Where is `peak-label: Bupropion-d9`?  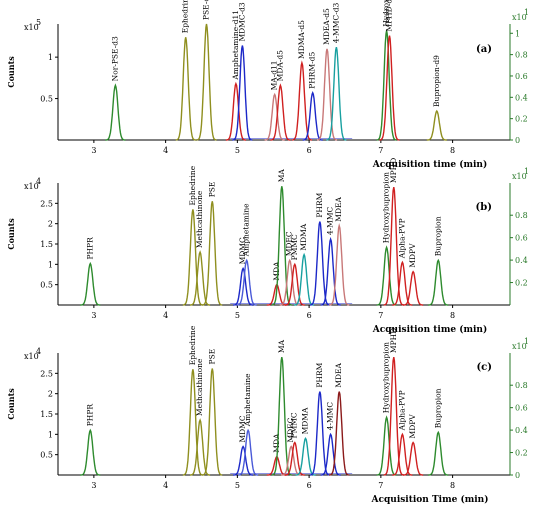
peak-label: Bupropion-d9 is located at coordinates (436, 81).